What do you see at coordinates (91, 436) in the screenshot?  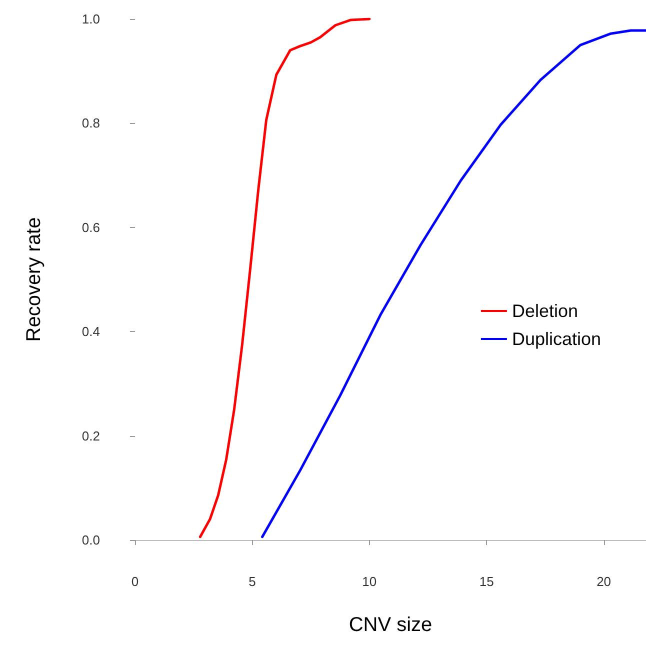 I see `y-tick-label: 0.2` at bounding box center [91, 436].